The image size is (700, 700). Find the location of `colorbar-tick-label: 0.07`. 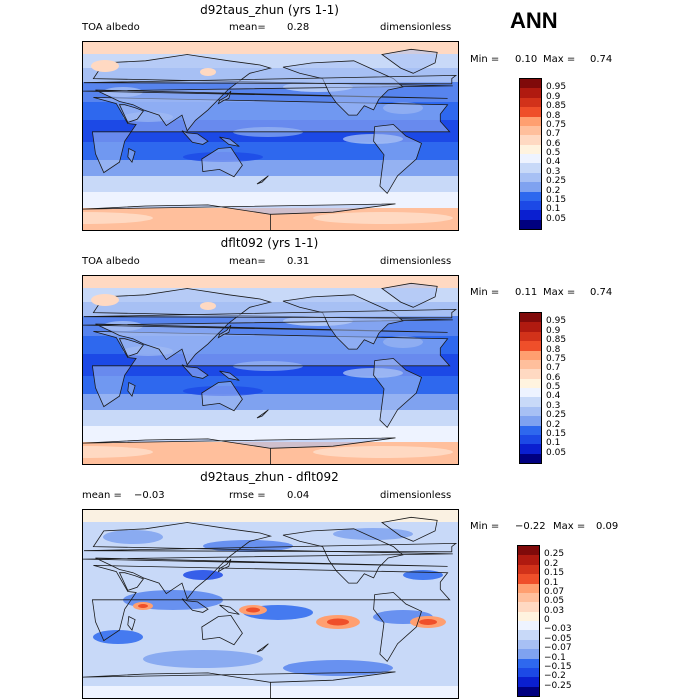

colorbar-tick-label: 0.07 is located at coordinates (554, 591).